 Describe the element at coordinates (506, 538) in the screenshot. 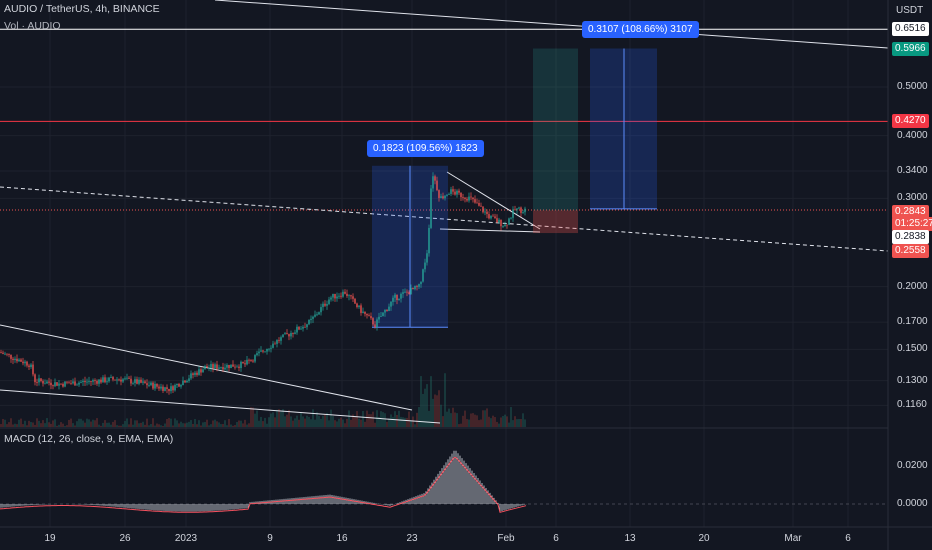

I see `time-tick: Feb` at that location.